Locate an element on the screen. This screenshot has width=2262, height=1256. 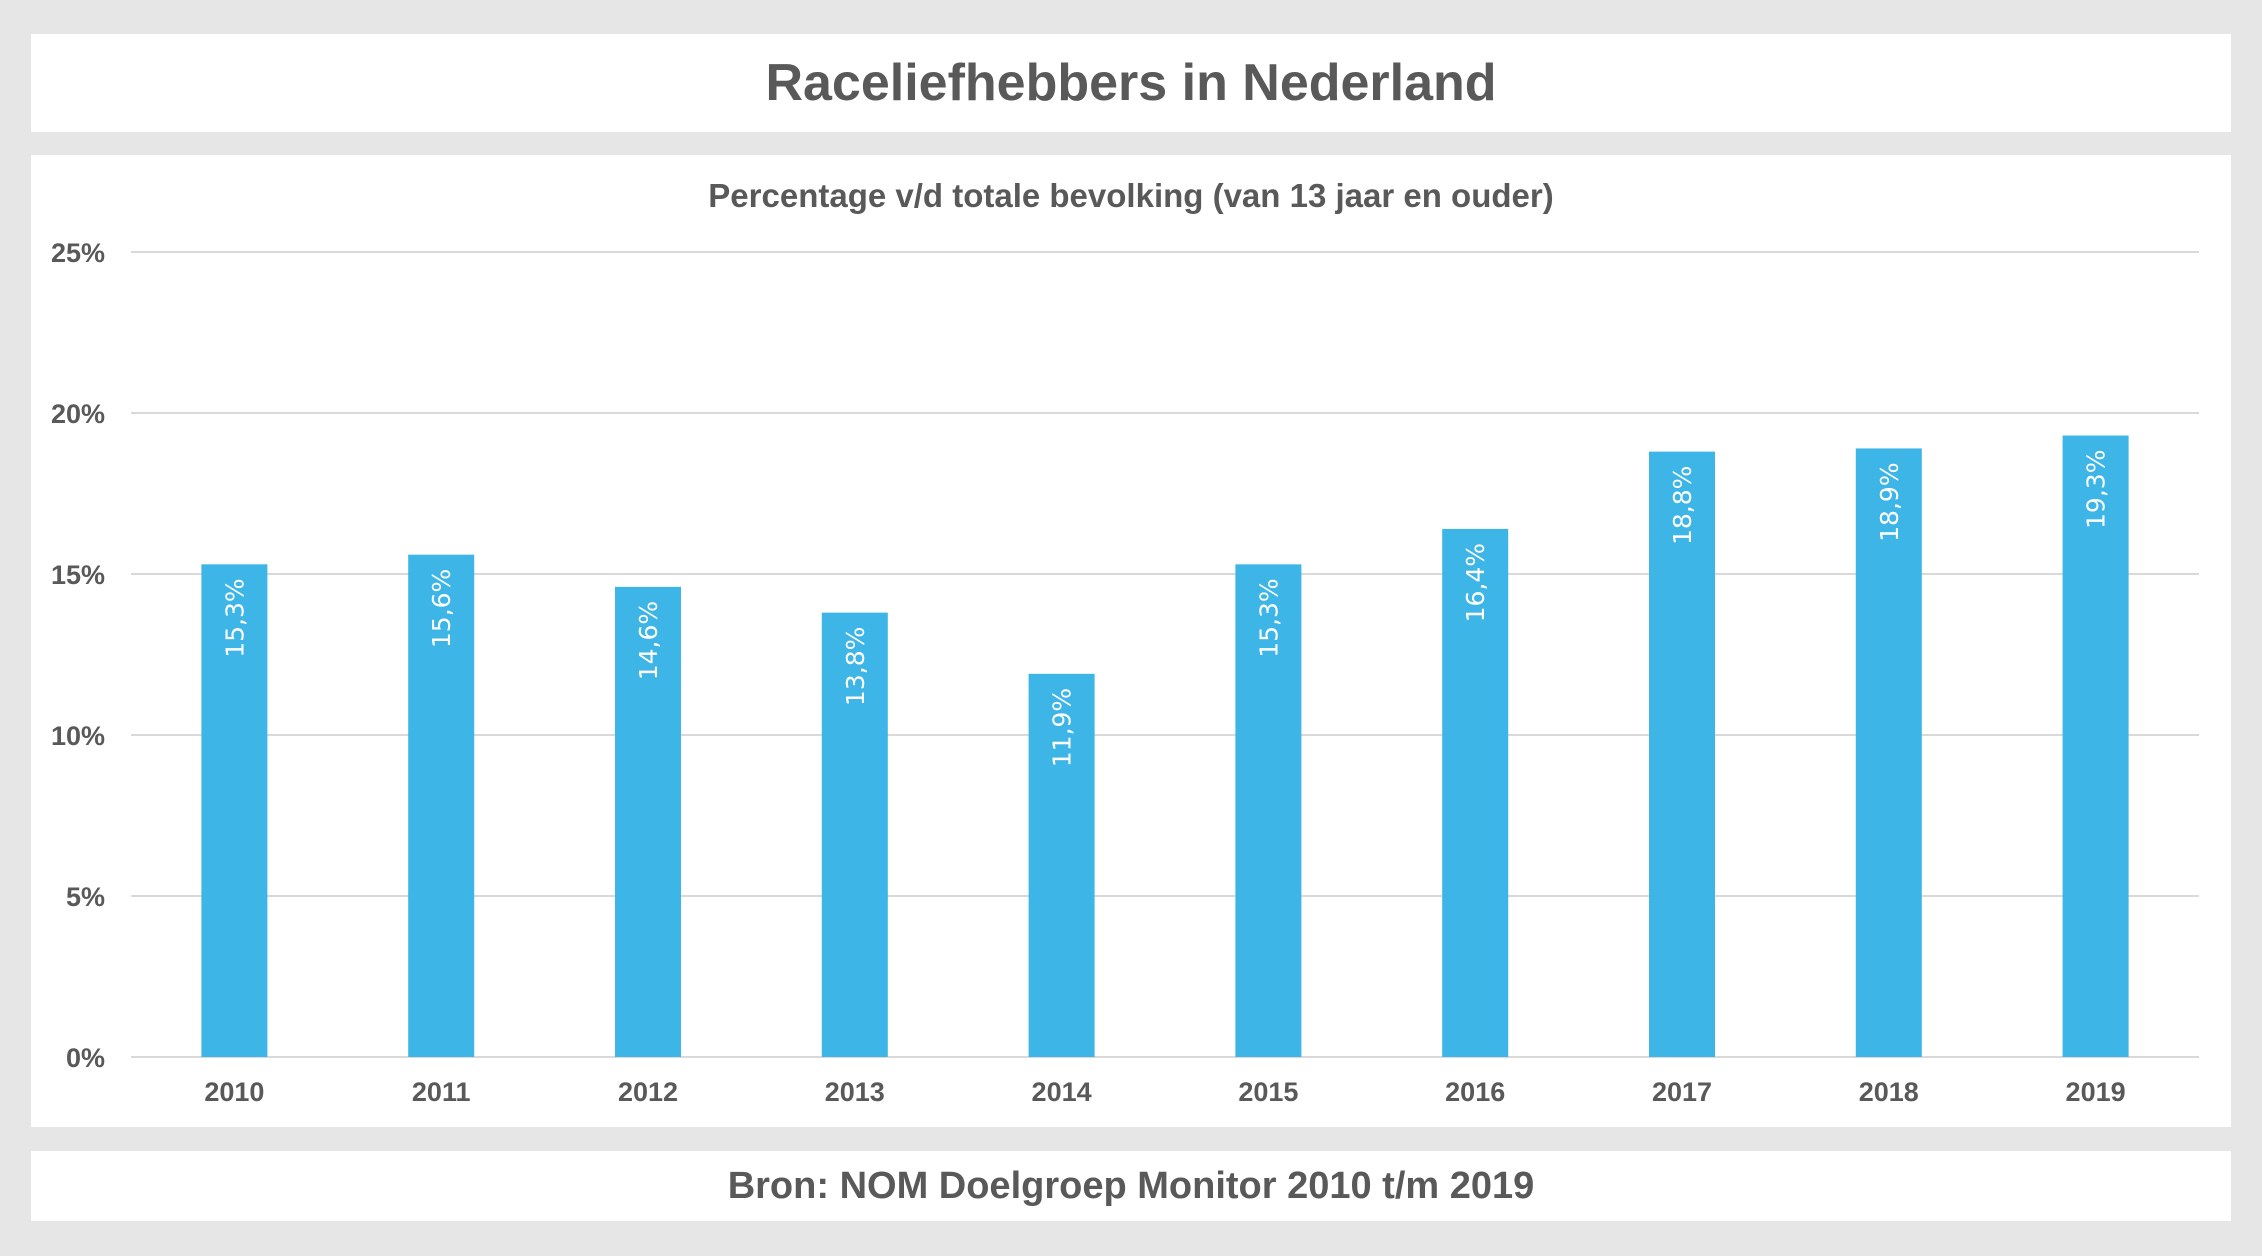
bar-2016 is located at coordinates (1475, 792).